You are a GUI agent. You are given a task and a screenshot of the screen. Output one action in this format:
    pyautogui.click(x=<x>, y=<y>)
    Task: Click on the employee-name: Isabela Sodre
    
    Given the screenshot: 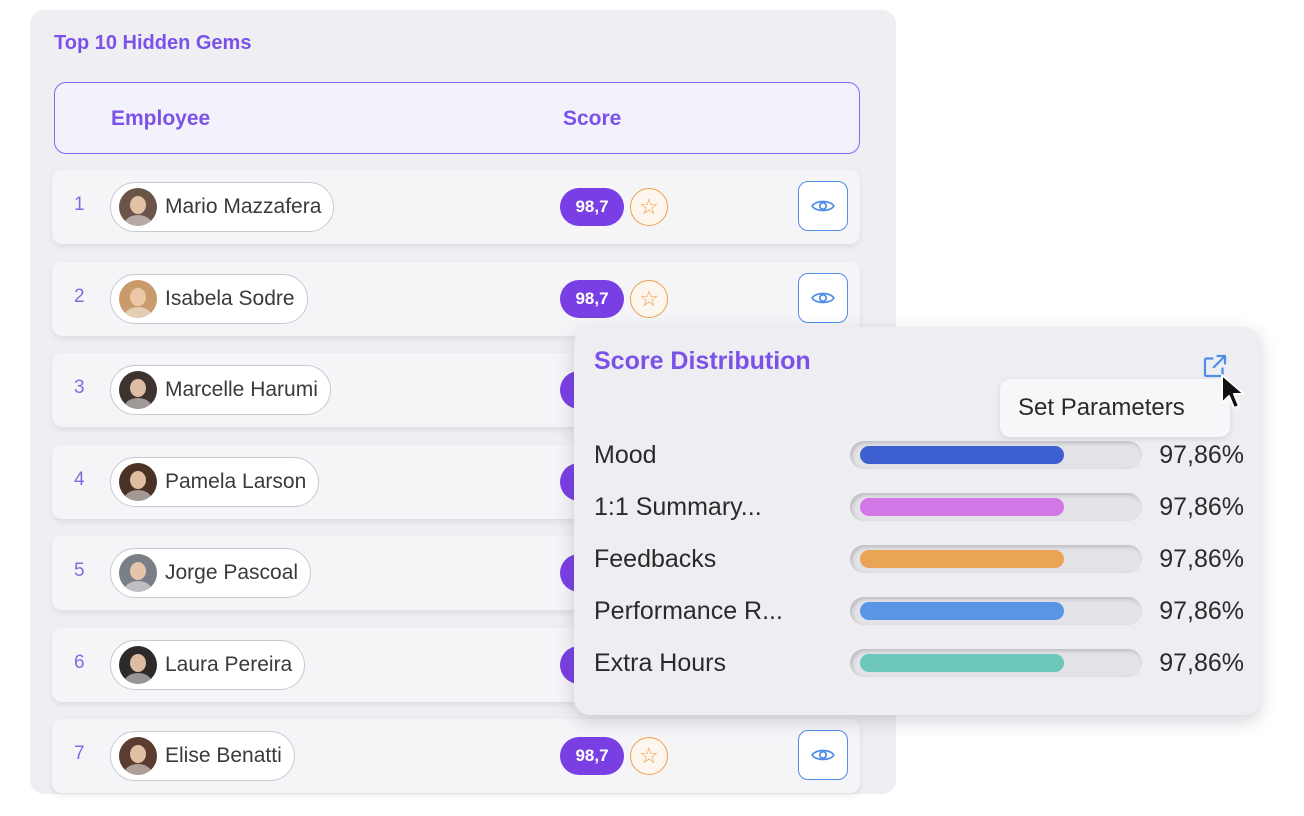 What is the action you would take?
    pyautogui.click(x=230, y=298)
    